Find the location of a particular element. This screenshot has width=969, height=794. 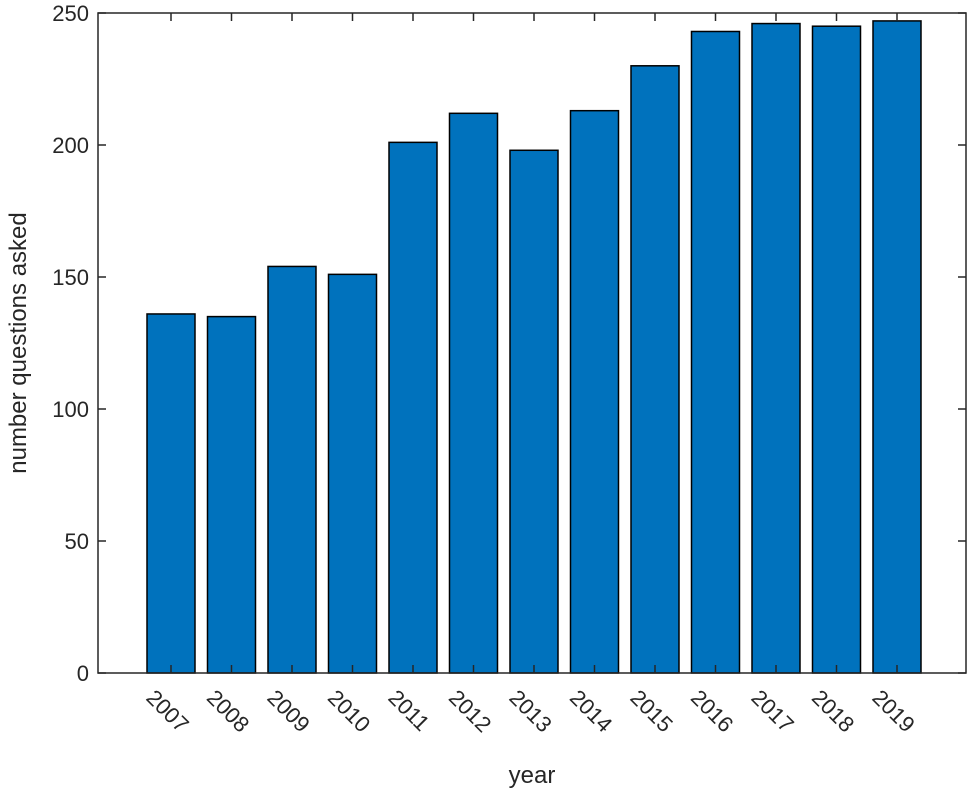

bar-2012 is located at coordinates (473, 393).